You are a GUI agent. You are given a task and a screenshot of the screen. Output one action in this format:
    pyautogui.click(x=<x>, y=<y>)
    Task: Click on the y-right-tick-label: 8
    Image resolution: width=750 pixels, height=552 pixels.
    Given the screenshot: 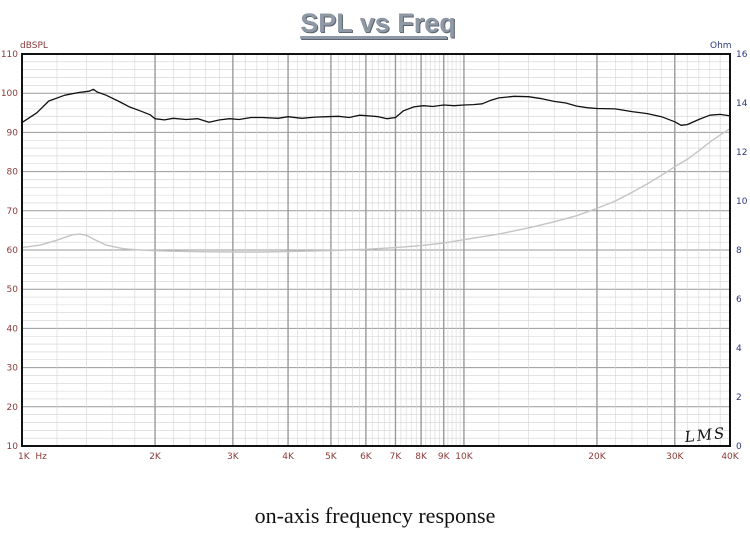 What is the action you would take?
    pyautogui.click(x=739, y=251)
    